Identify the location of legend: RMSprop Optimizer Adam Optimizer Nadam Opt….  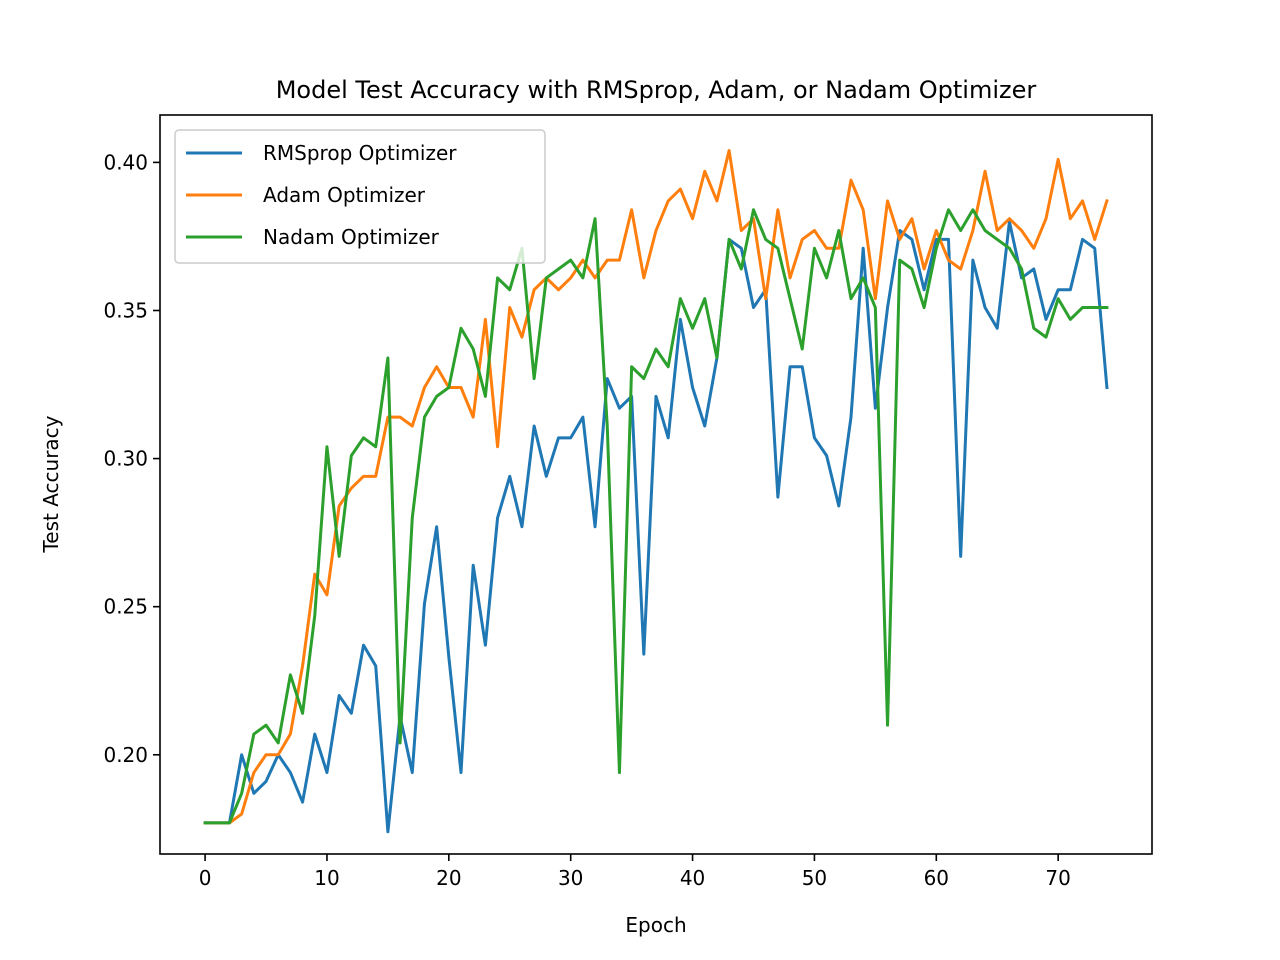
(360, 196).